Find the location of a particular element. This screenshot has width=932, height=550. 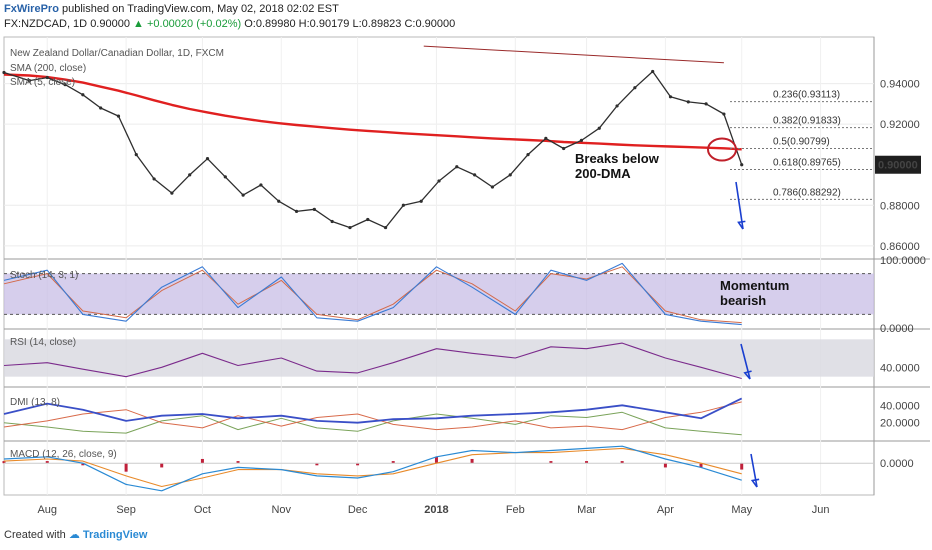

x-tick-label: Aug is located at coordinates (47, 510).